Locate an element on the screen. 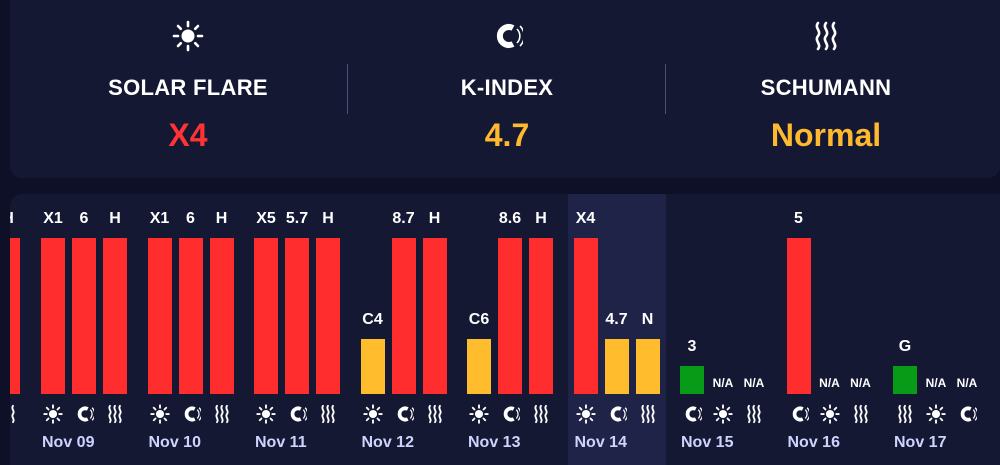  date-label: Nov 11 is located at coordinates (281, 442).